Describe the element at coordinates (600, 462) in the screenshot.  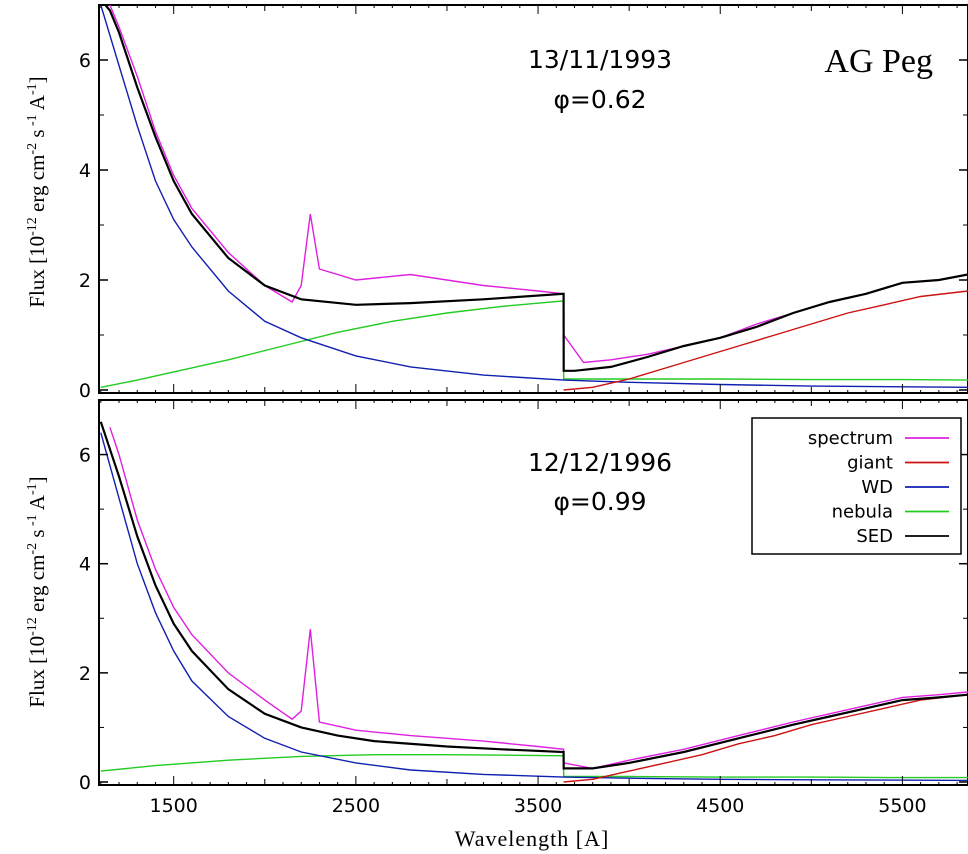
I see `panel-bottom-date: 12/12/1996` at that location.